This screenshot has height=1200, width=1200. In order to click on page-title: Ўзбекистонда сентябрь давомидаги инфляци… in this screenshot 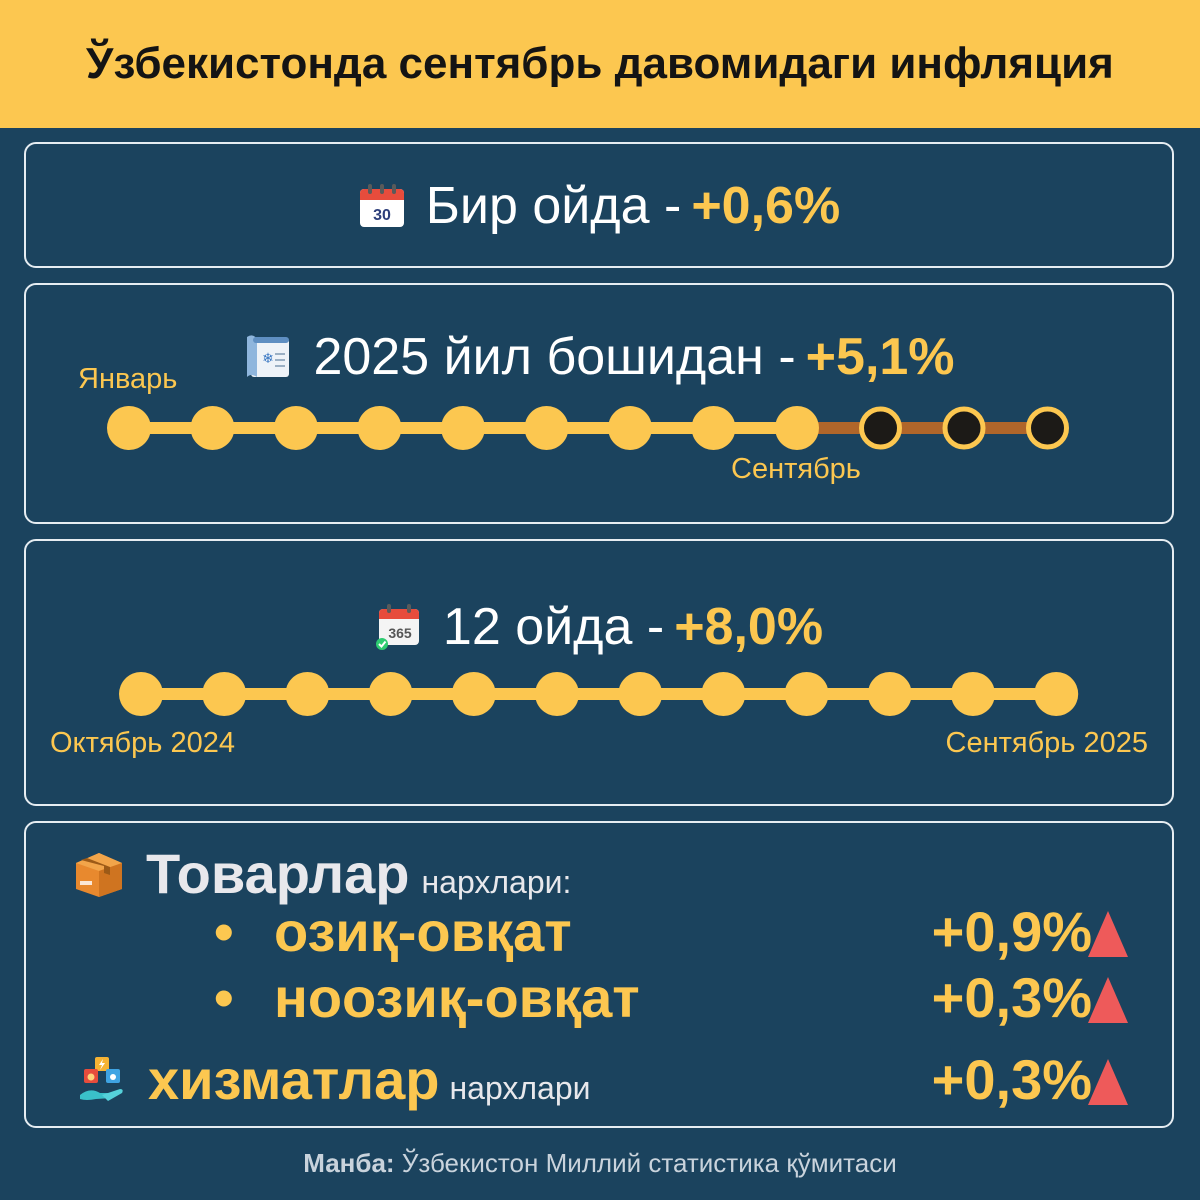, I will do `click(600, 63)`.